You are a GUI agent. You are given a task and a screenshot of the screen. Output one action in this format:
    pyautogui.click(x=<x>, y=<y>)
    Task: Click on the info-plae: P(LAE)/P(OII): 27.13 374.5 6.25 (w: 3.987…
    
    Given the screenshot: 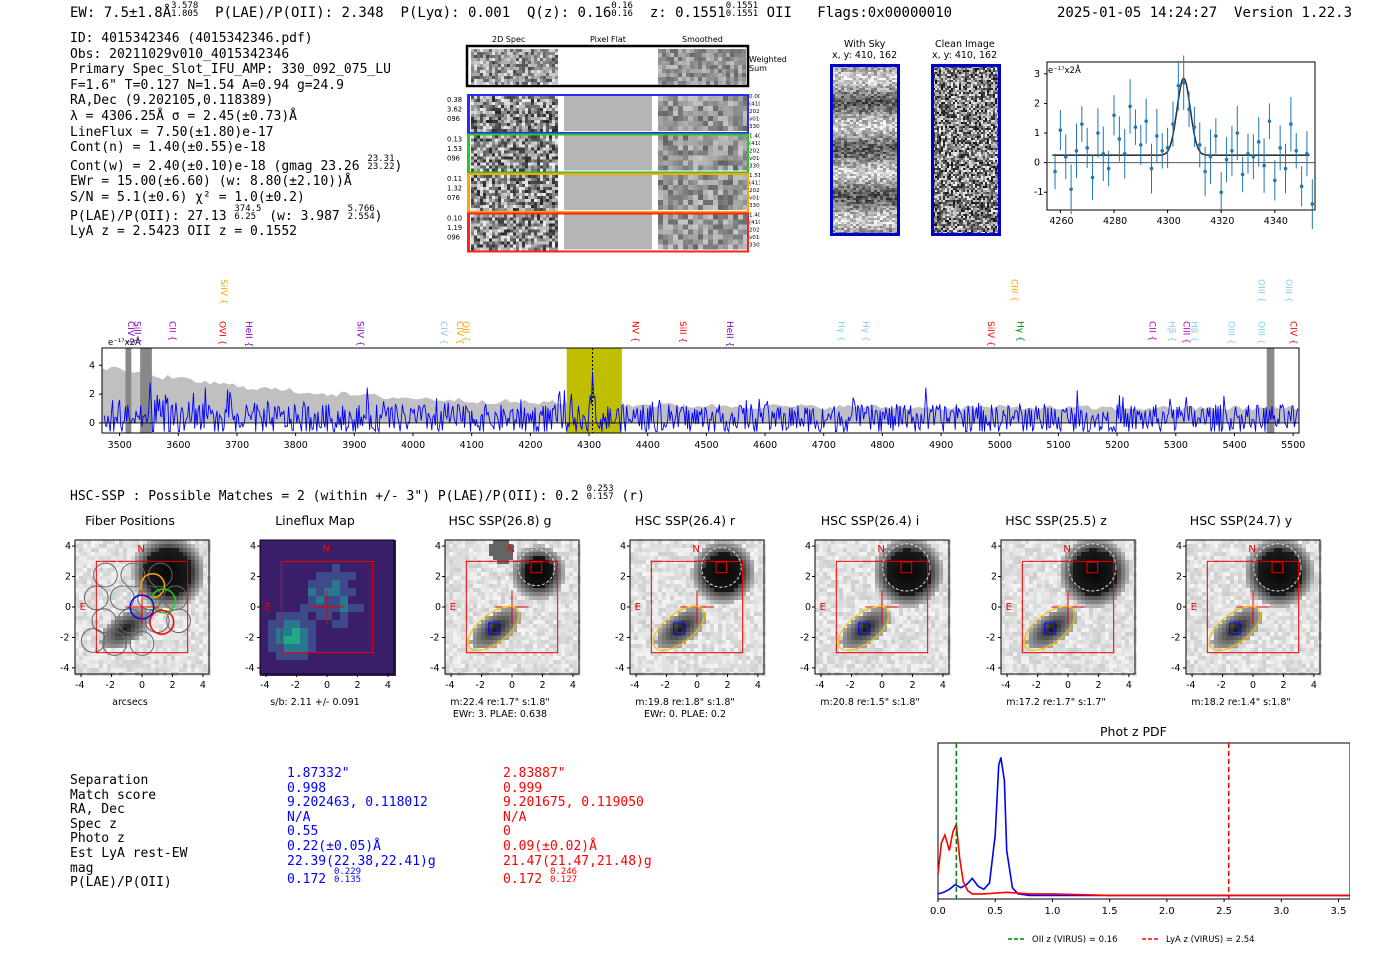 What is the action you would take?
    pyautogui.click(x=236, y=214)
    